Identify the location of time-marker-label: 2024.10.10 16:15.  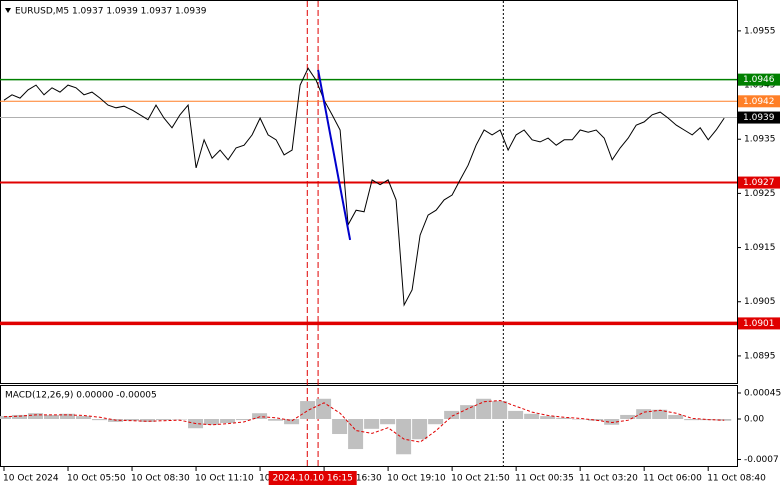
(313, 479).